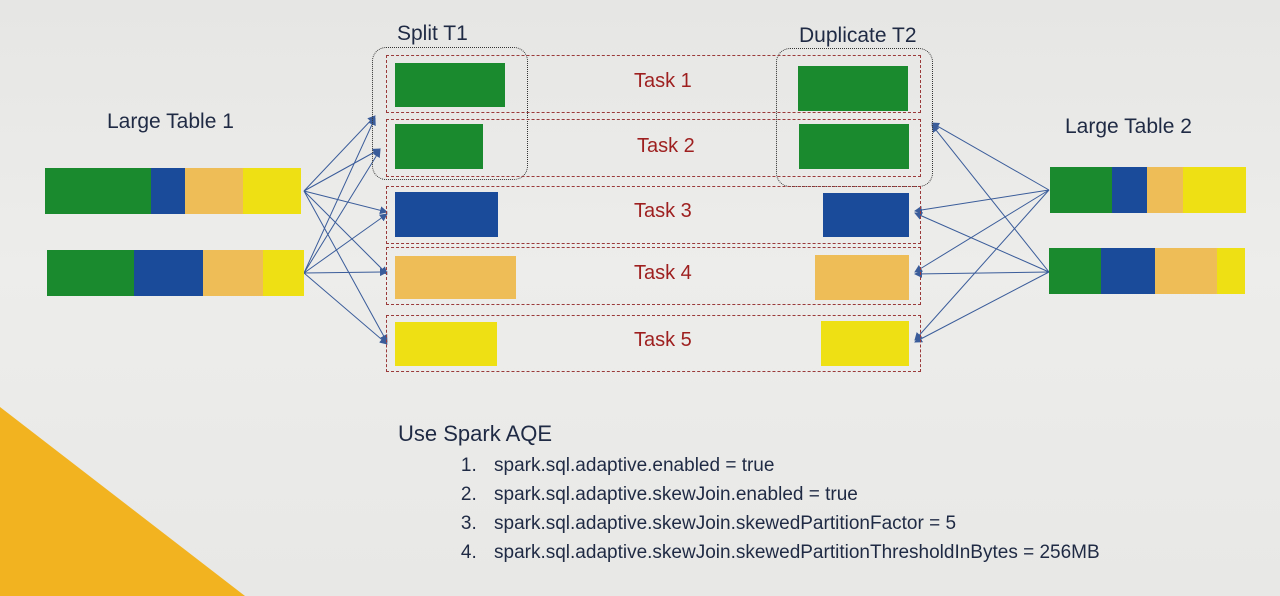  I want to click on split-t1-label: Split T1, so click(432, 33).